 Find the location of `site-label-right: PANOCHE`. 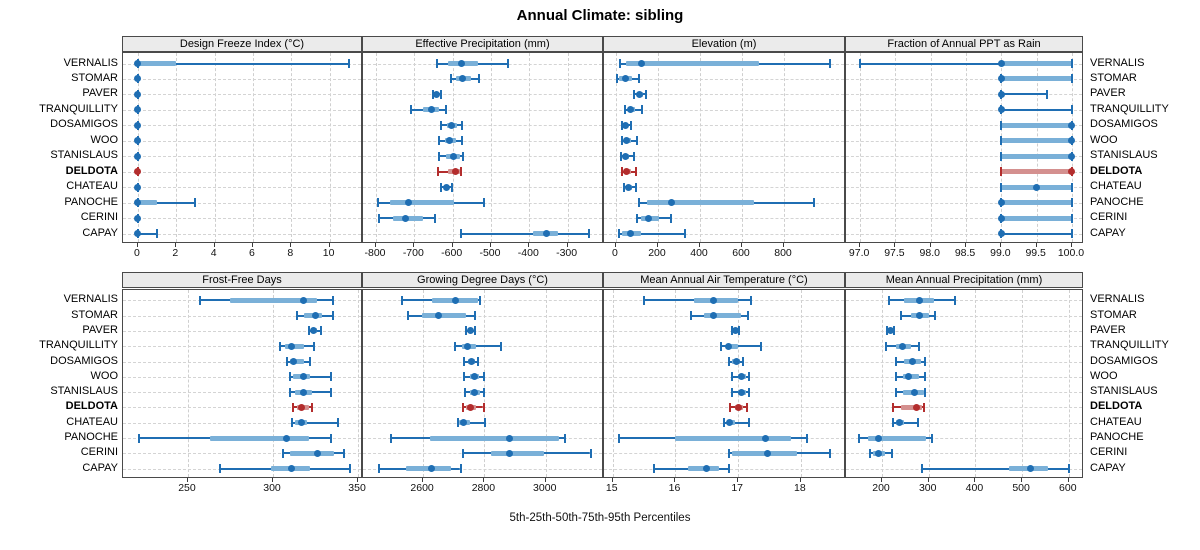

site-label-right: PANOCHE is located at coordinates (1117, 201).